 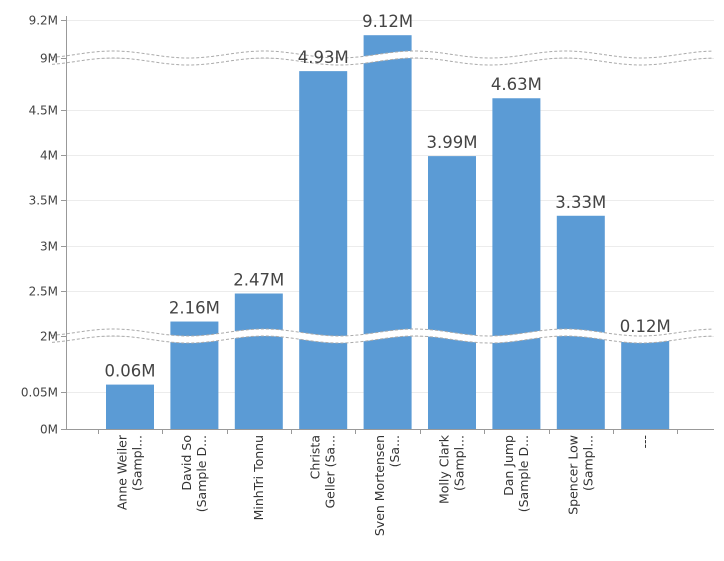 I want to click on data-label: 2.47M, so click(x=258, y=280).